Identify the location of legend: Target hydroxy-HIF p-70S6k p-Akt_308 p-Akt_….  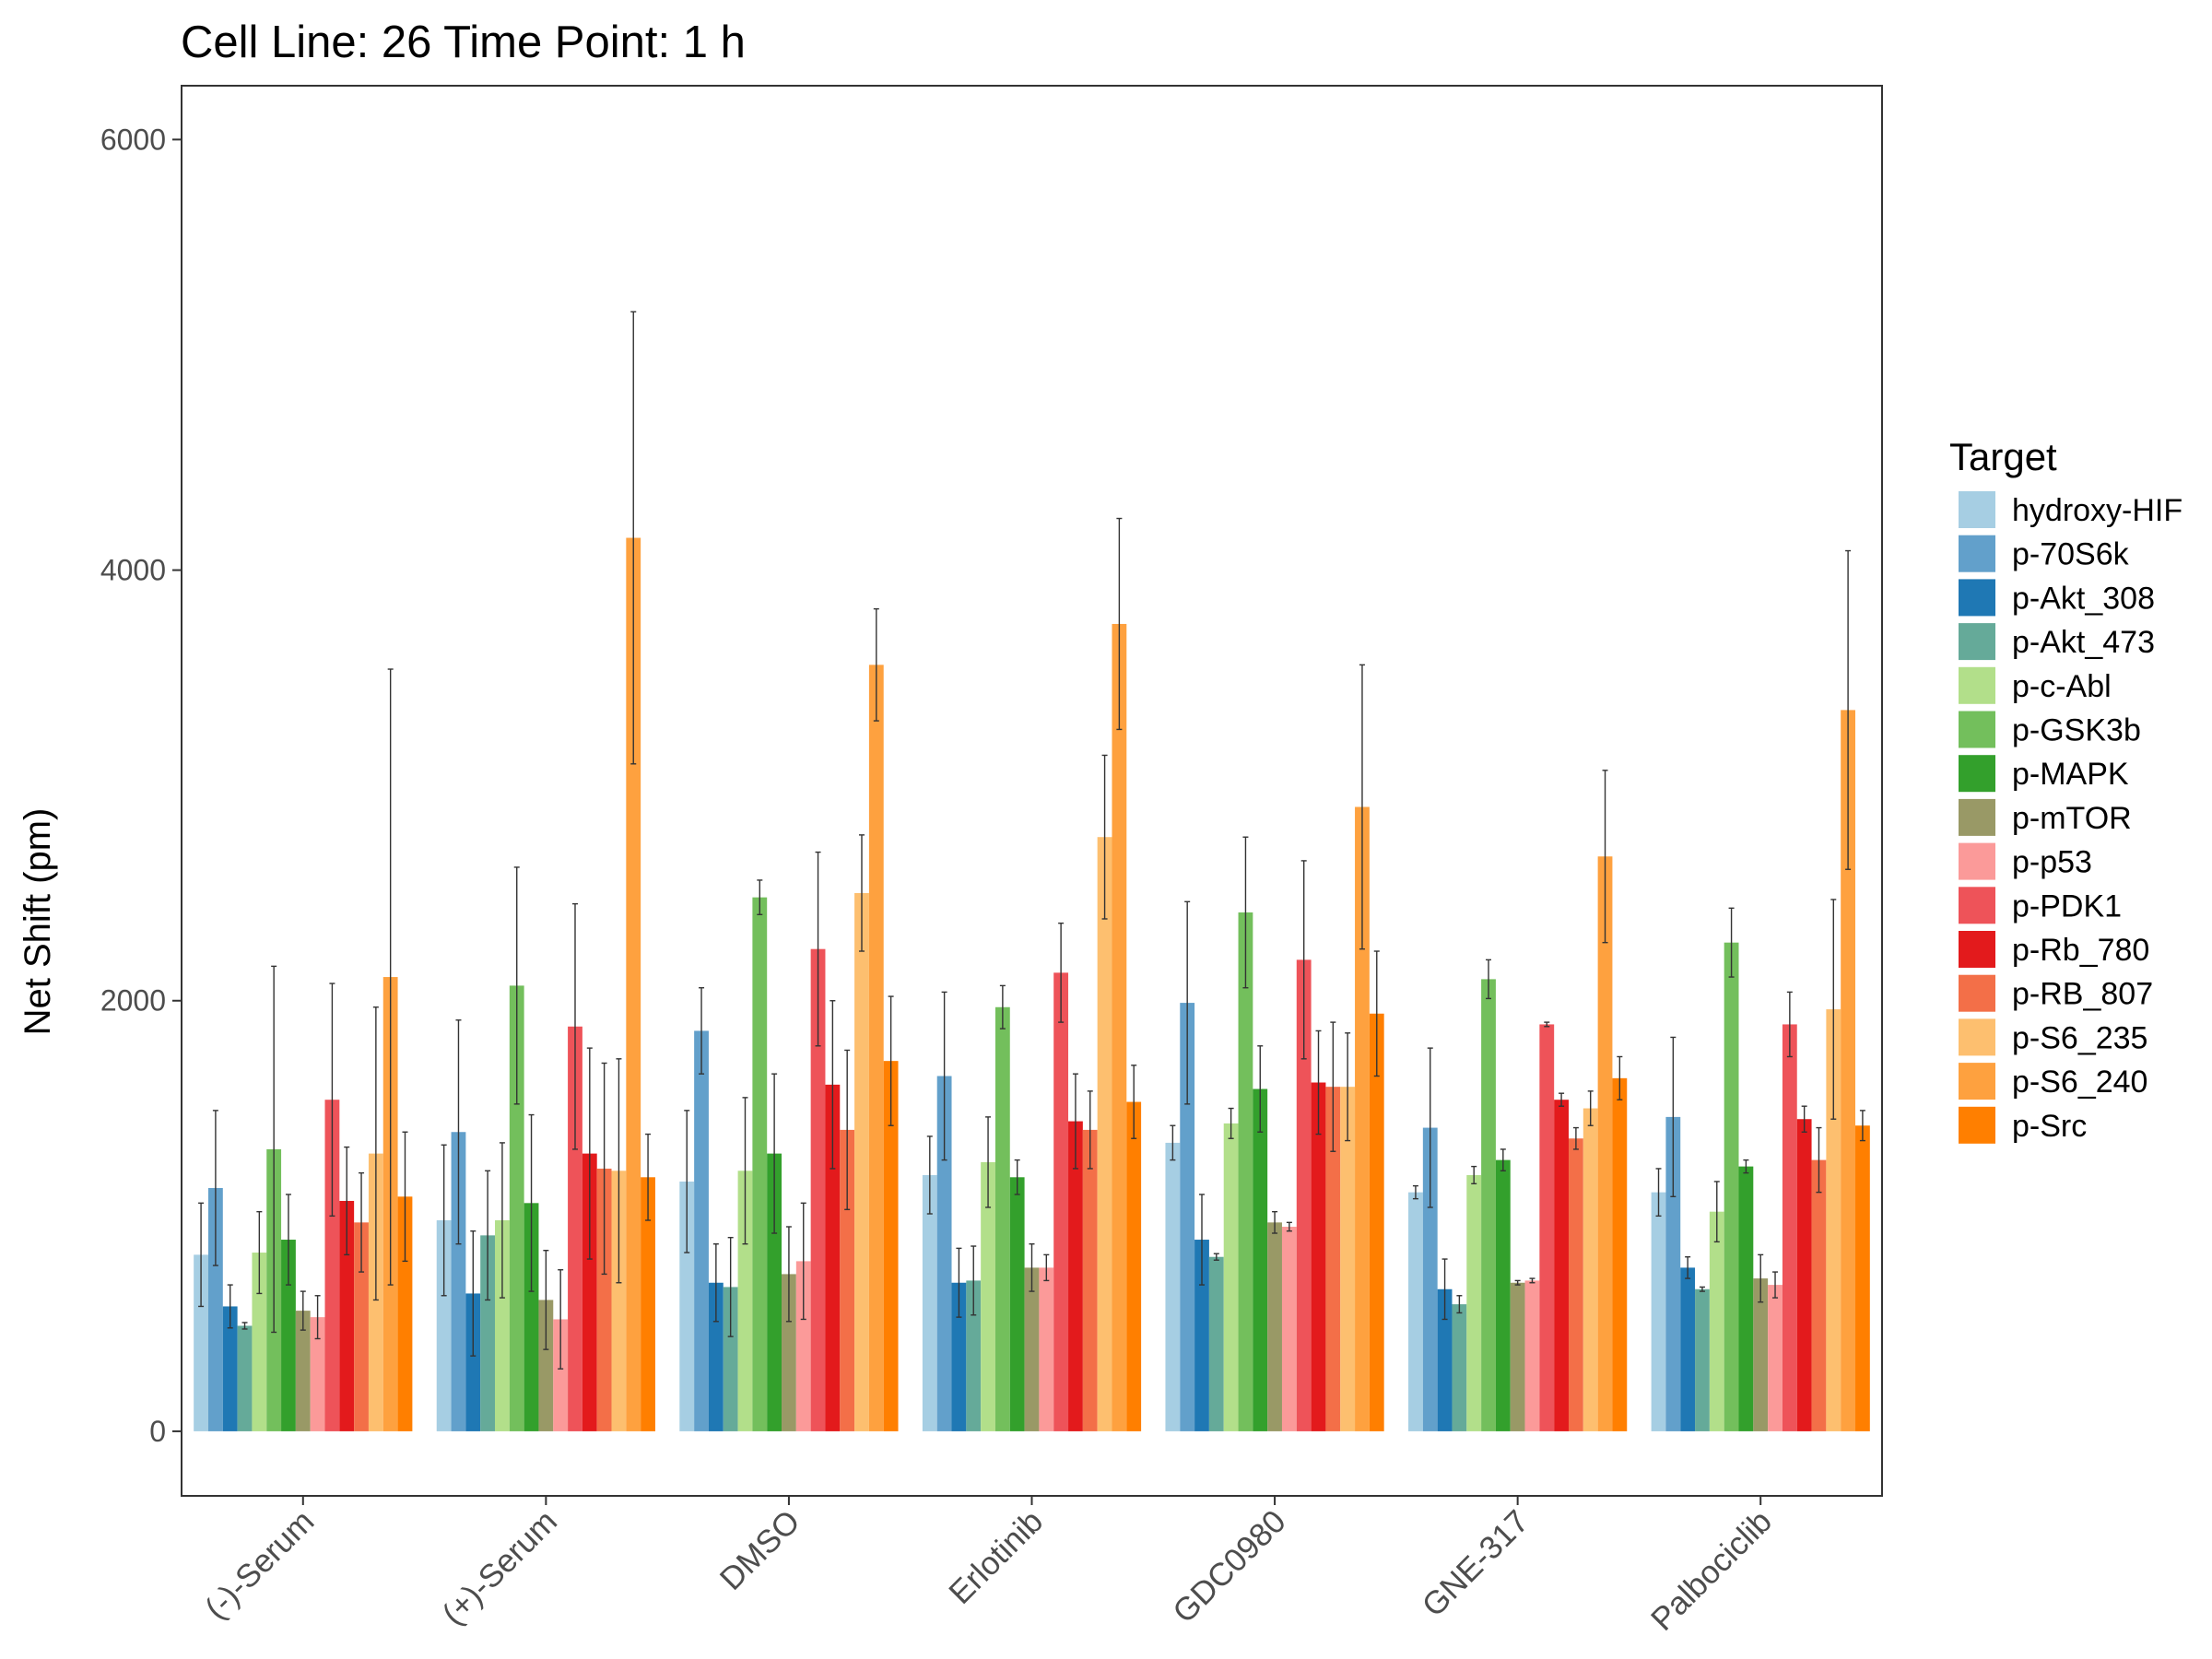
(2066, 789).